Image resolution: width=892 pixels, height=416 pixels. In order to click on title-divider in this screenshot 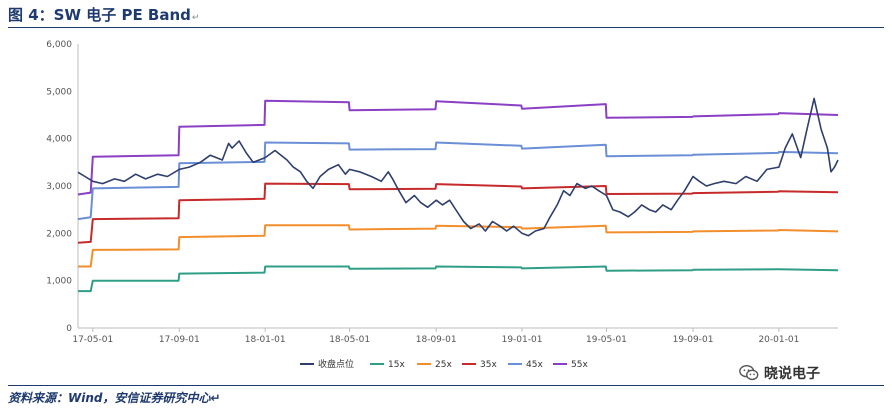, I will do `click(446, 27)`.